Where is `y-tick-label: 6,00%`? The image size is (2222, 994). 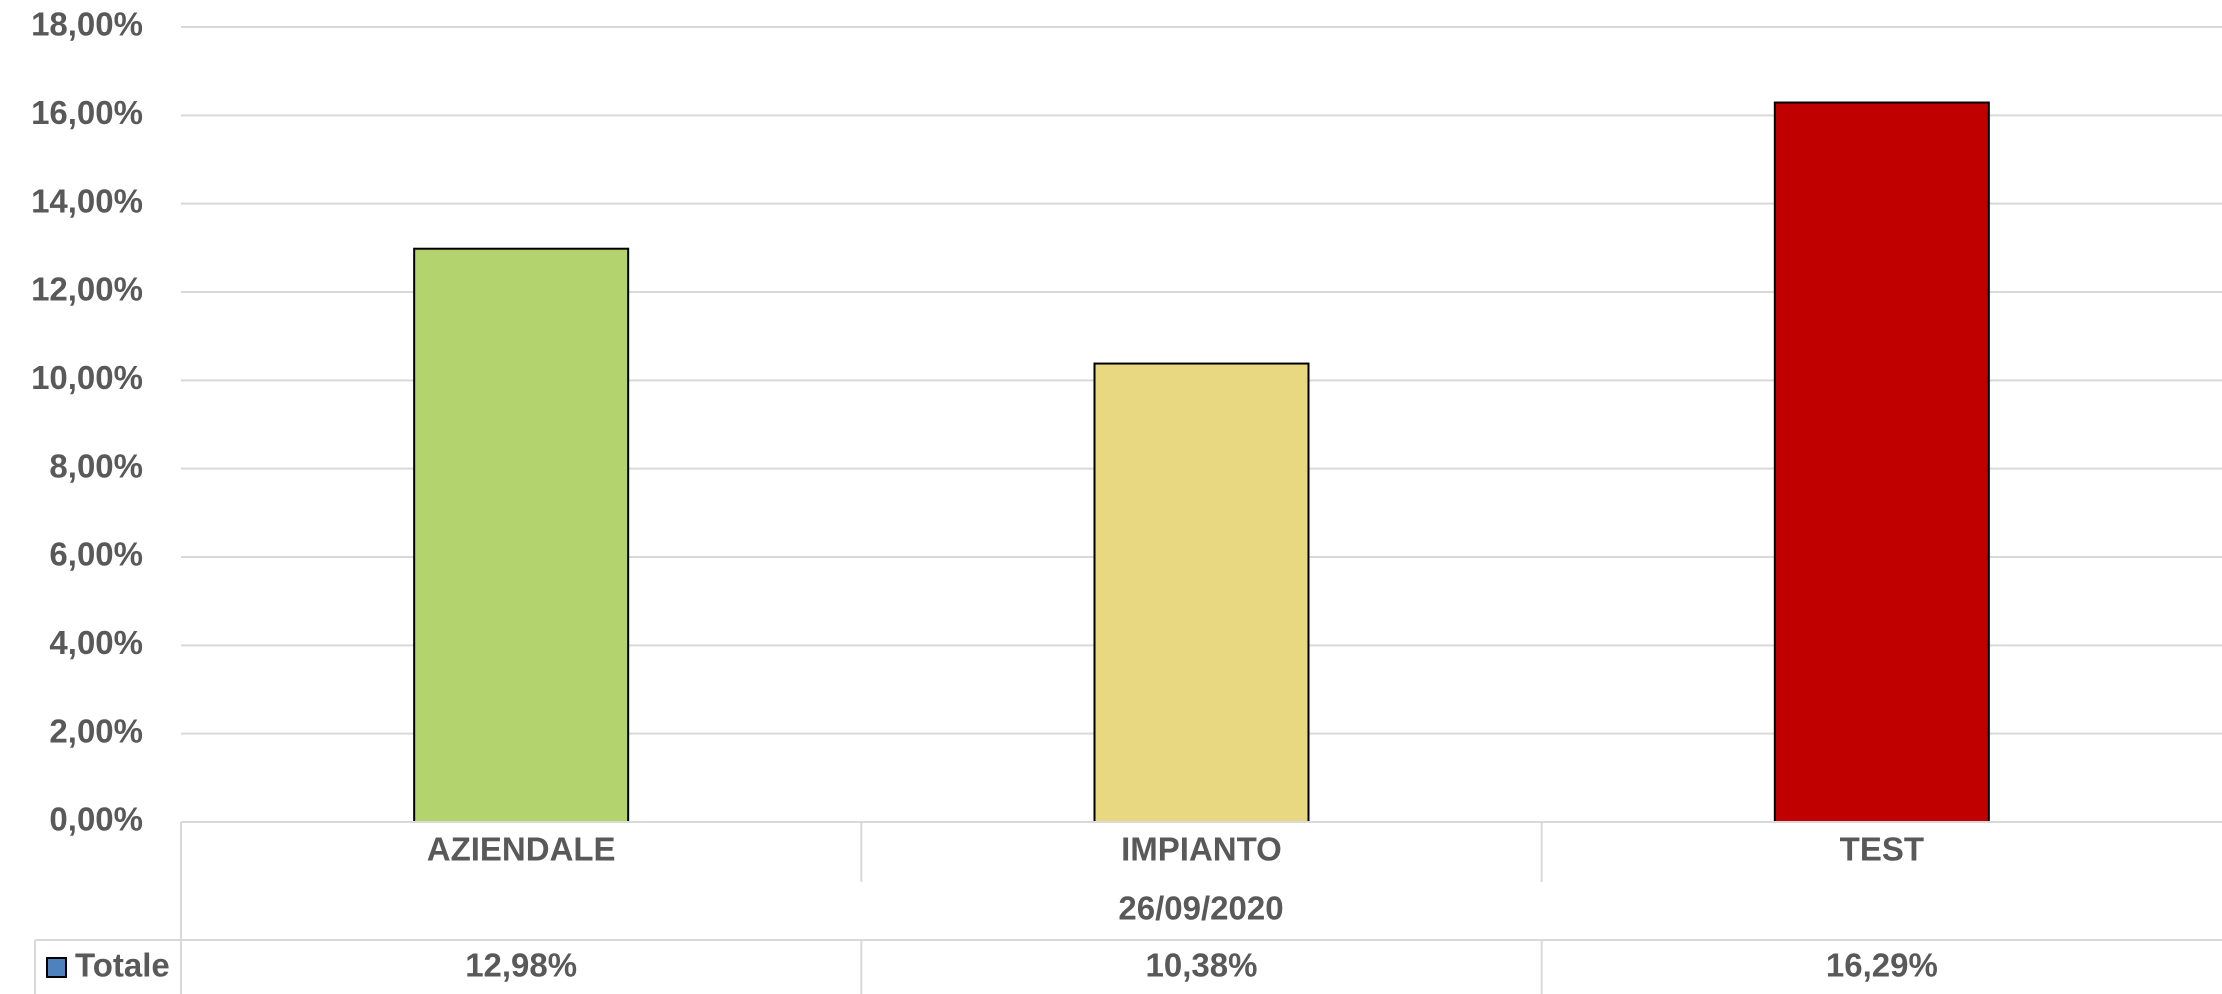
y-tick-label: 6,00% is located at coordinates (96, 554).